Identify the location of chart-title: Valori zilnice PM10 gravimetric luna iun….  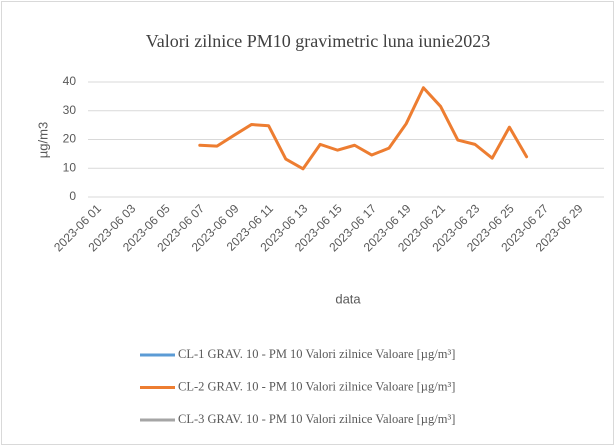
(318, 41).